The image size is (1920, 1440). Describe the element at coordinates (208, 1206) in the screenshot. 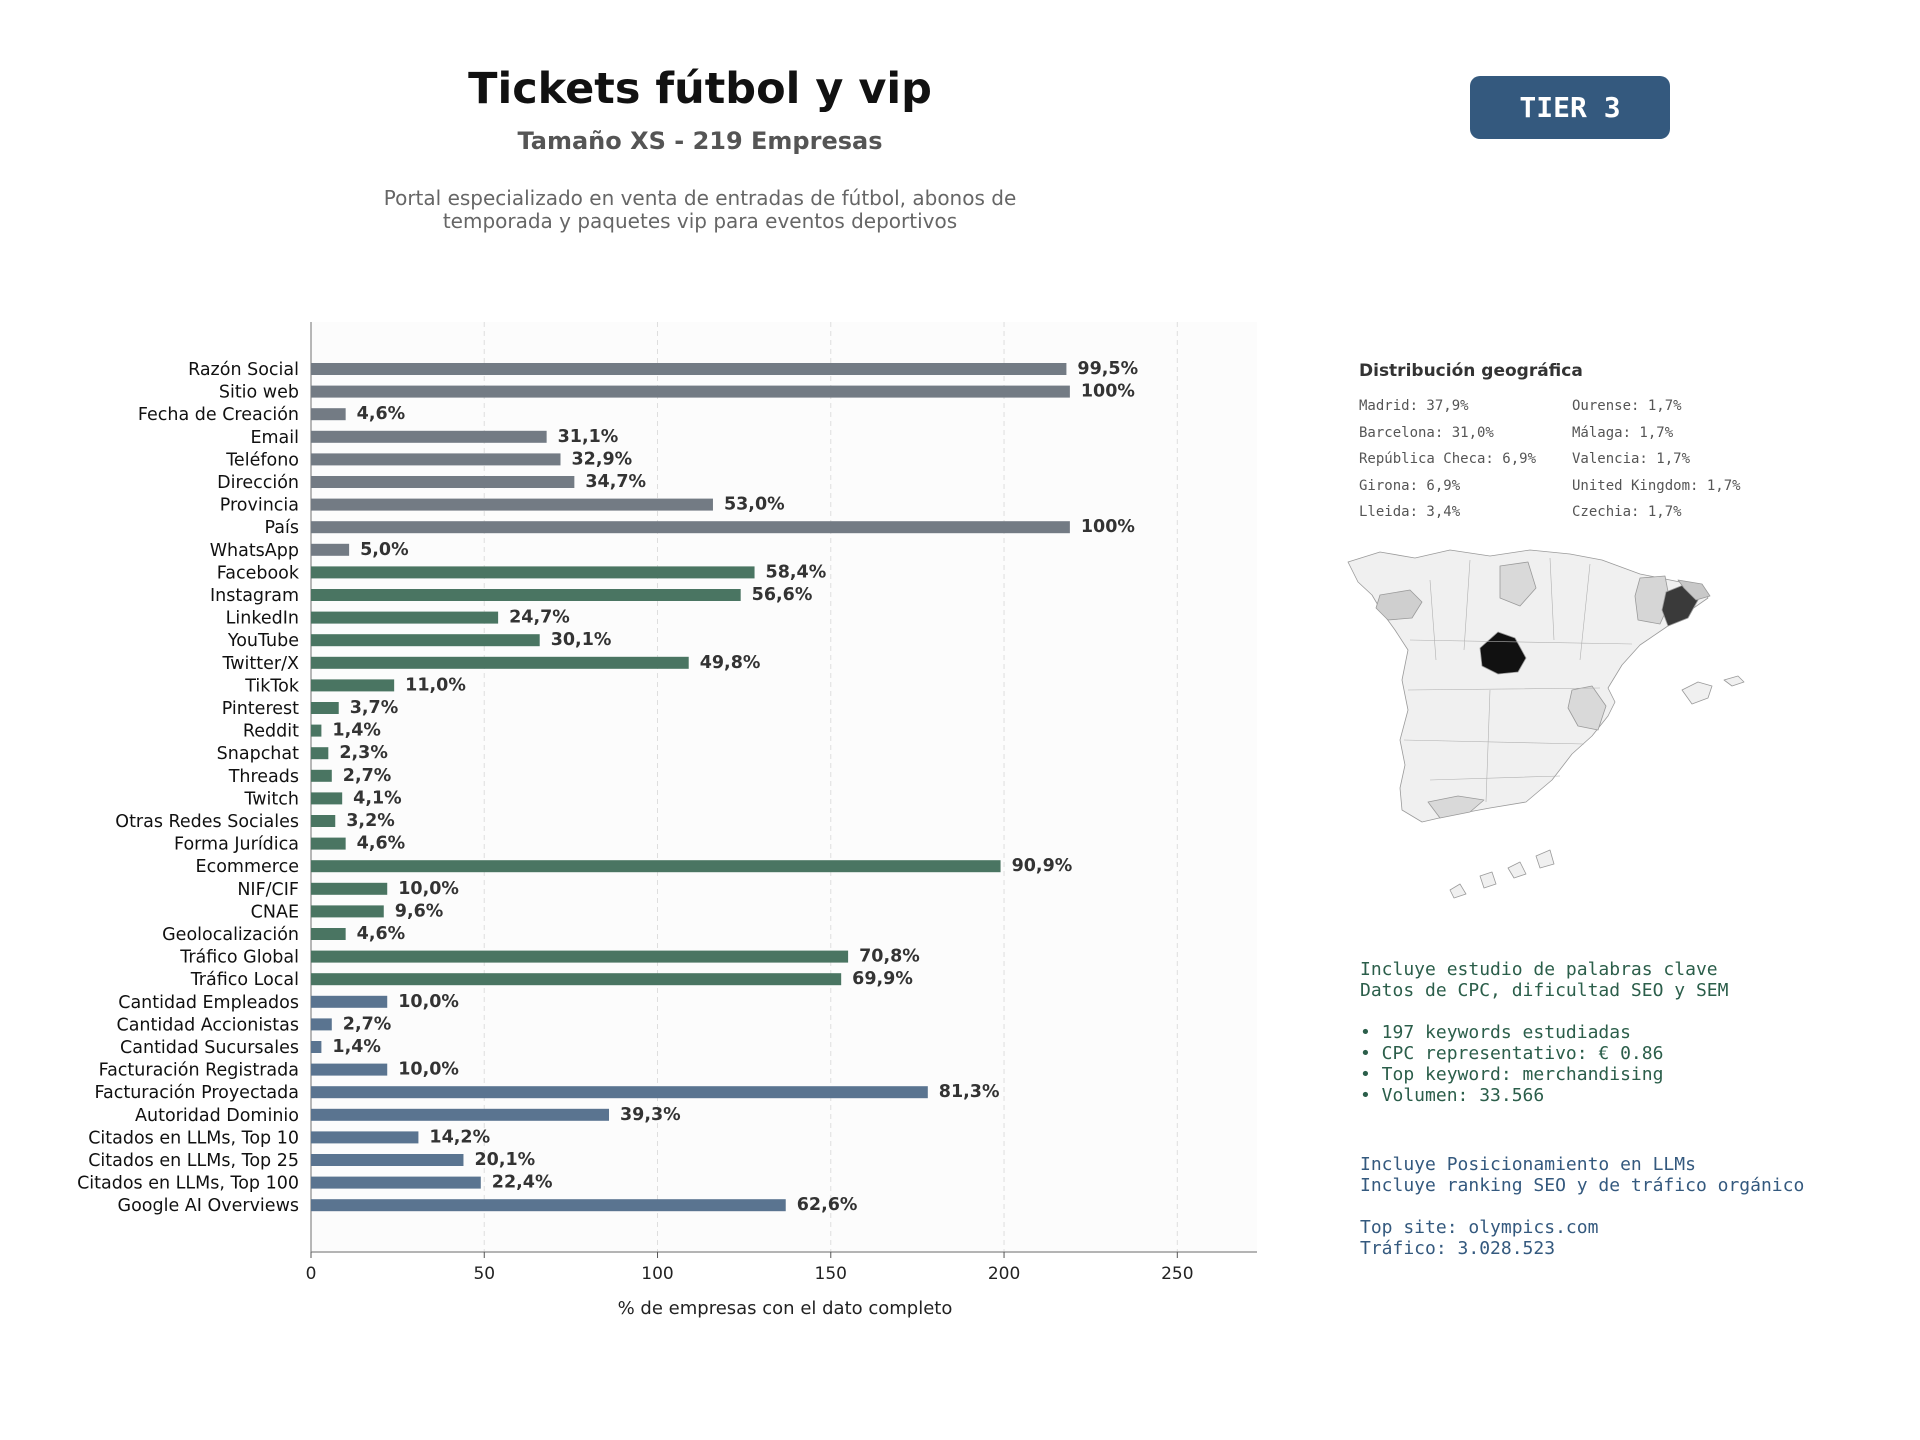

I see `y-tick-label: Google AI Overviews` at that location.